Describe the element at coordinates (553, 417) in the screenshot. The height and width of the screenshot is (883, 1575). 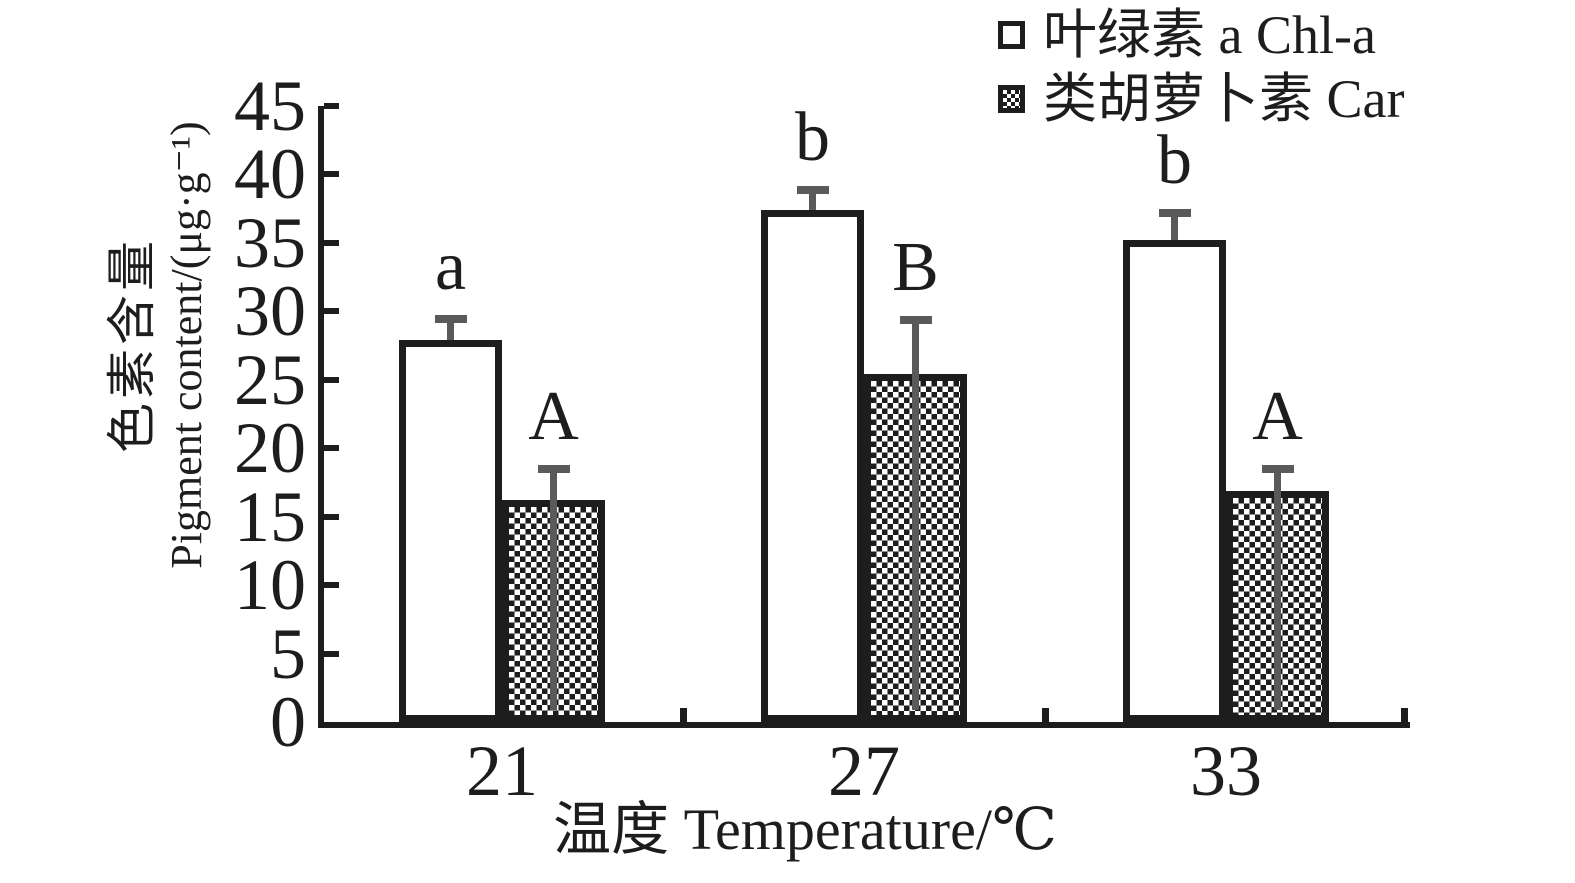
I see `sig-letter-1-21: A` at that location.